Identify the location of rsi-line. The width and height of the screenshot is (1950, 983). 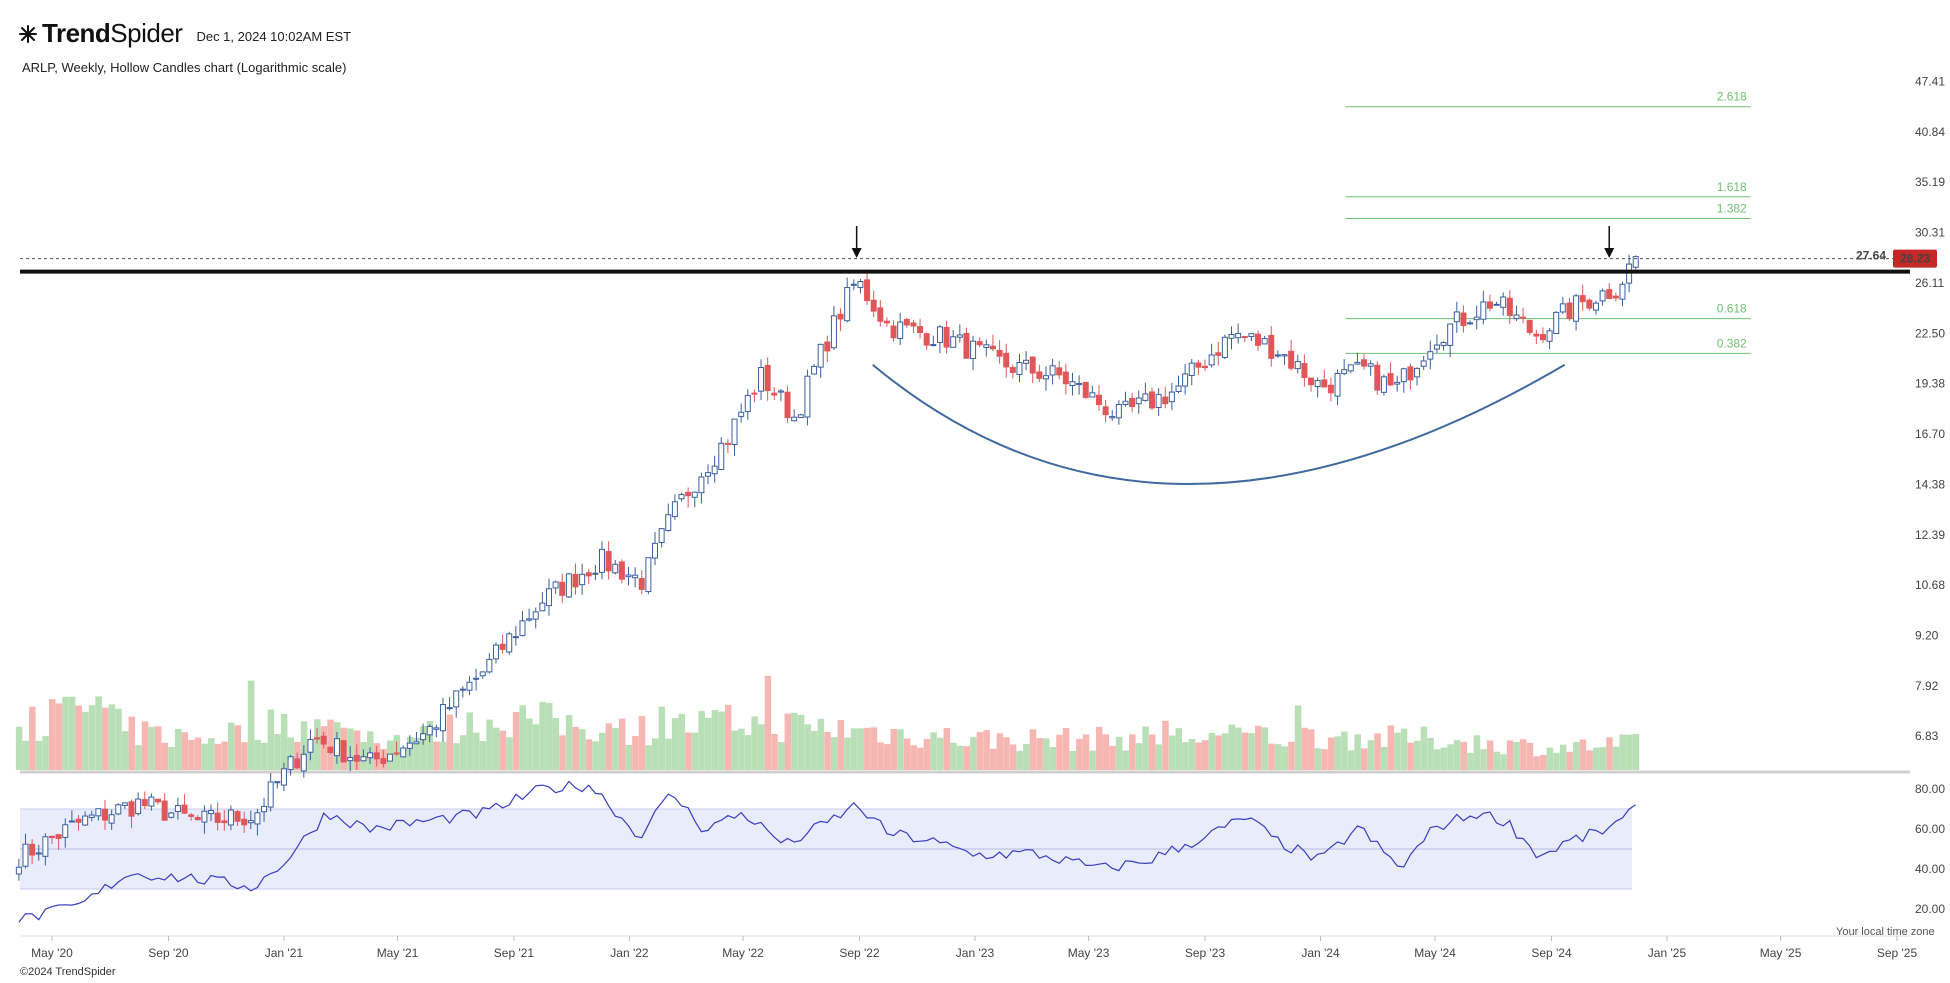
(827, 851).